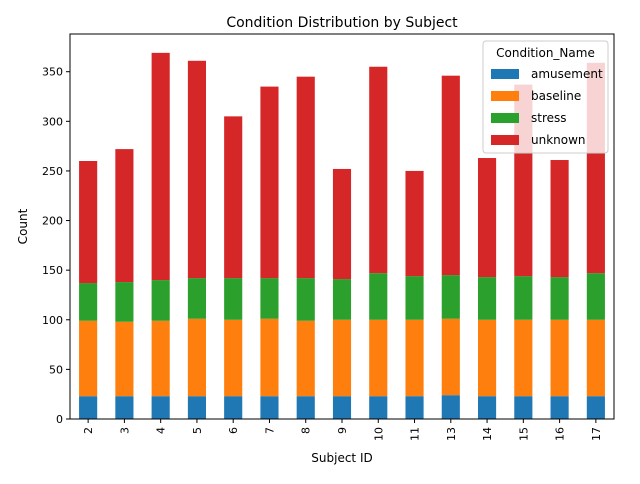 The image size is (640, 484). What do you see at coordinates (451, 434) in the screenshot?
I see `x-tick-label: 13` at bounding box center [451, 434].